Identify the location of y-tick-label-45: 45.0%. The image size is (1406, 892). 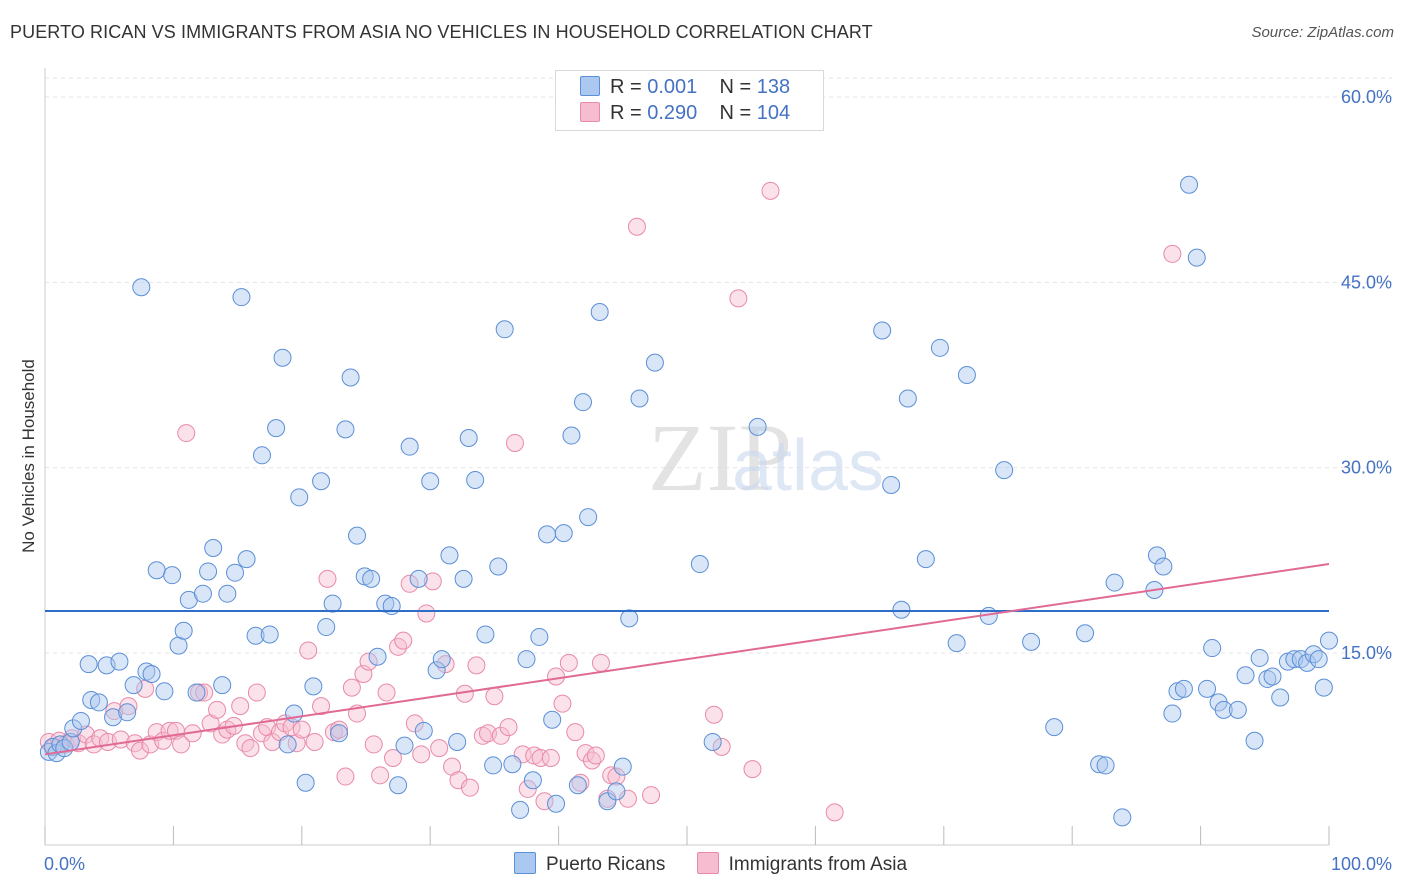
(1366, 282).